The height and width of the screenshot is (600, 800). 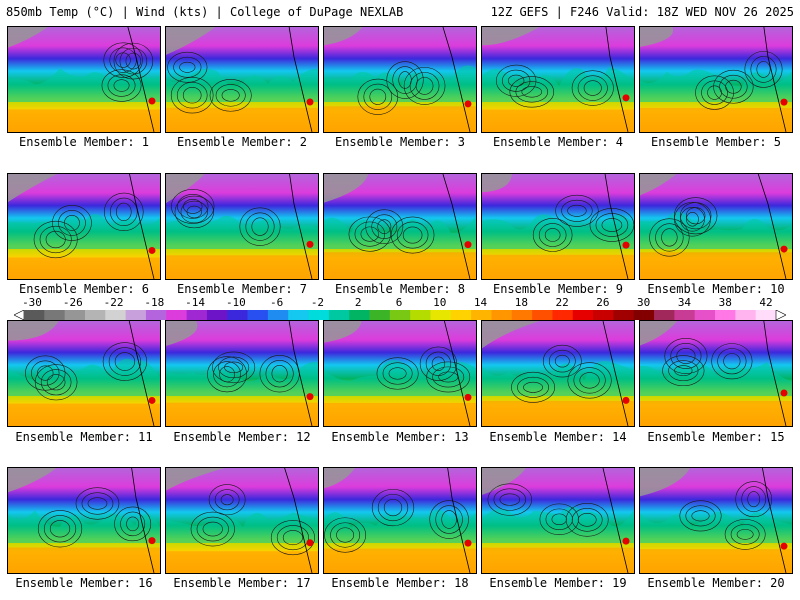 What do you see at coordinates (780, 315) in the screenshot?
I see `colorbar-max-arrow` at bounding box center [780, 315].